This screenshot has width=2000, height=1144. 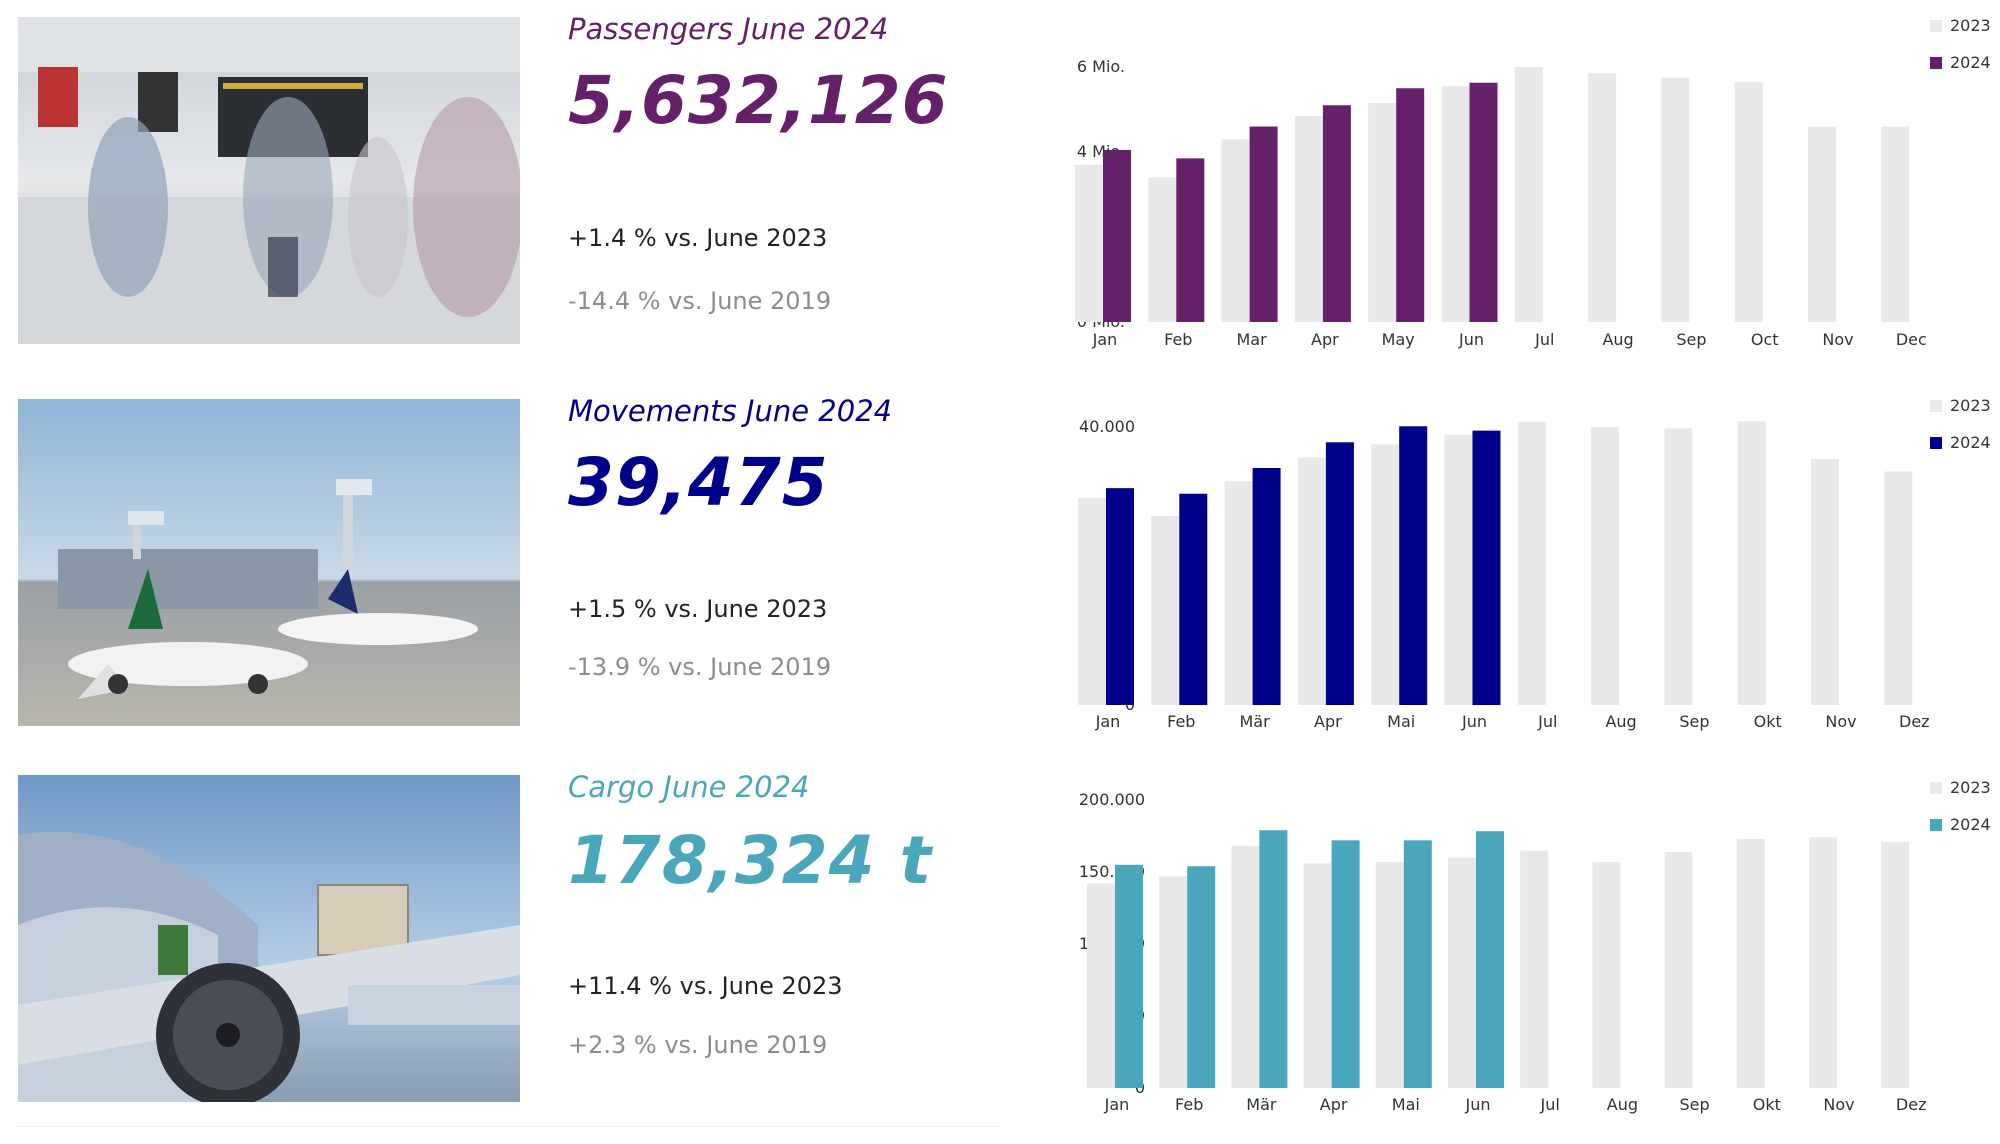 What do you see at coordinates (700, 301) in the screenshot?
I see `kpi-vs-2019: -14.4 % vs. June 2019` at bounding box center [700, 301].